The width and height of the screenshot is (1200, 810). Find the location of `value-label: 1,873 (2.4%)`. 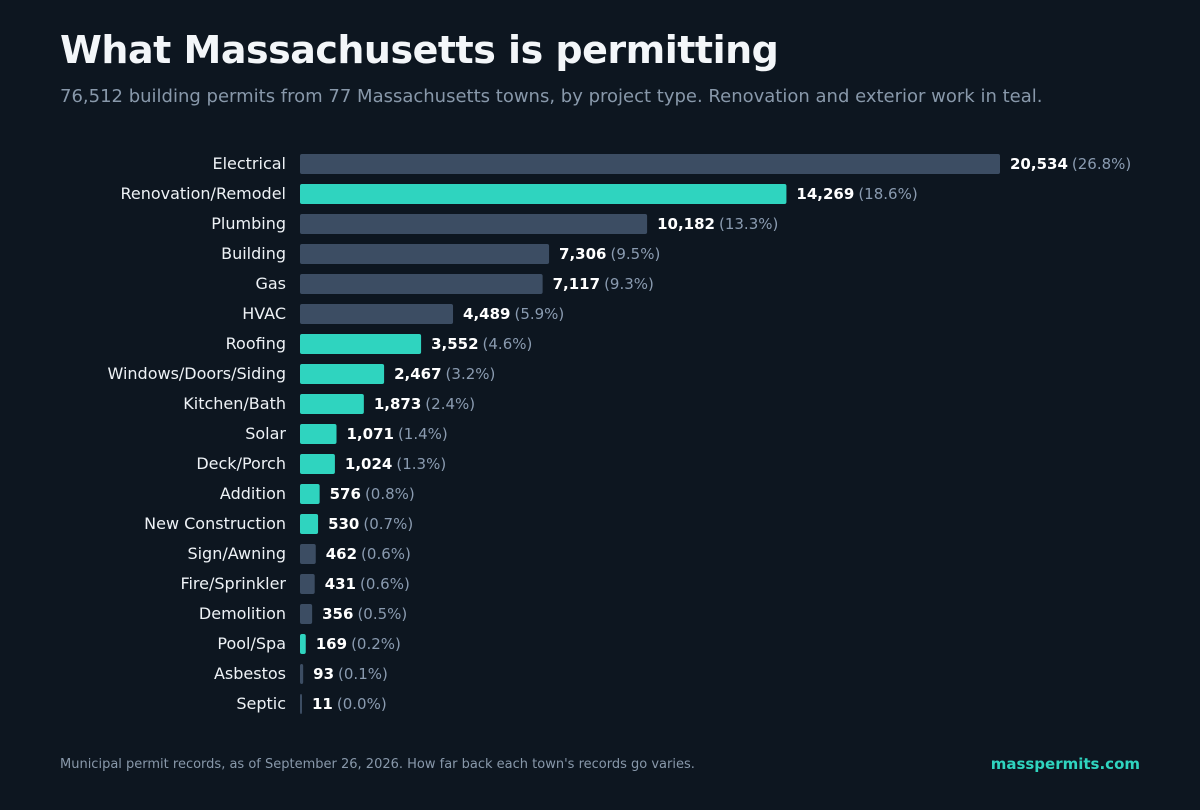

value-label: 1,873 (2.4%) is located at coordinates (424, 404).